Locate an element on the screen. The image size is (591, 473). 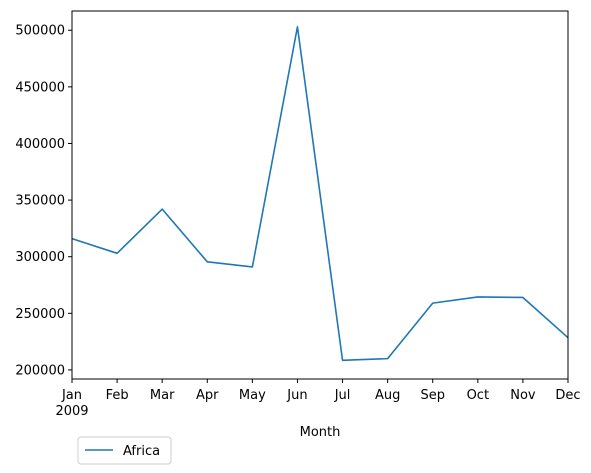
y-tick-label: 400000 is located at coordinates (40, 144).